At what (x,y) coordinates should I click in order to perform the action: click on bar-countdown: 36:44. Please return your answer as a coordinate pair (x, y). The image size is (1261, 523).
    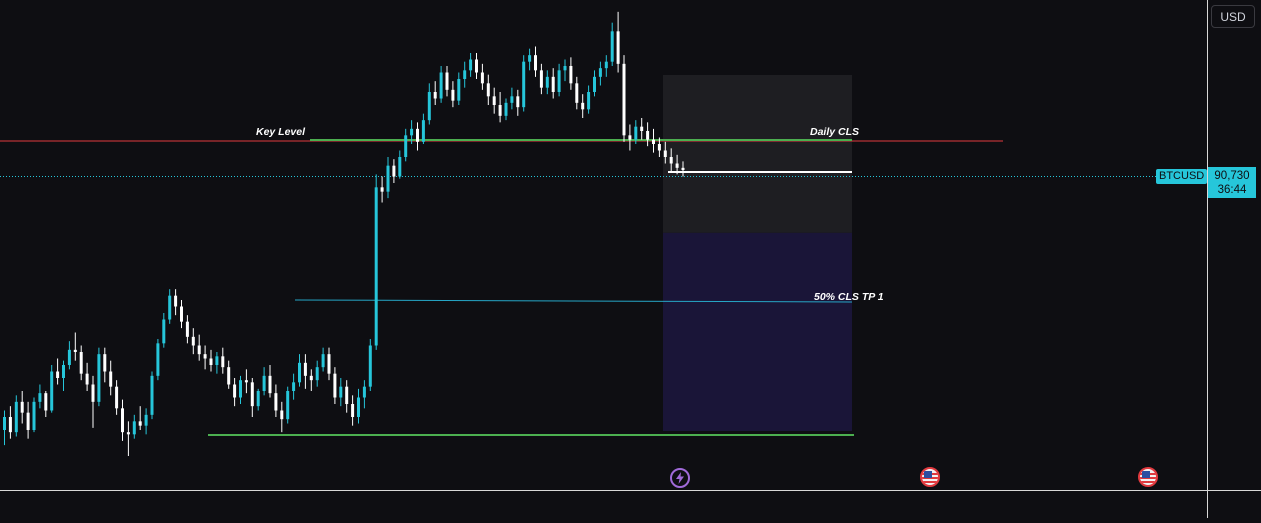
    Looking at the image, I should click on (1232, 190).